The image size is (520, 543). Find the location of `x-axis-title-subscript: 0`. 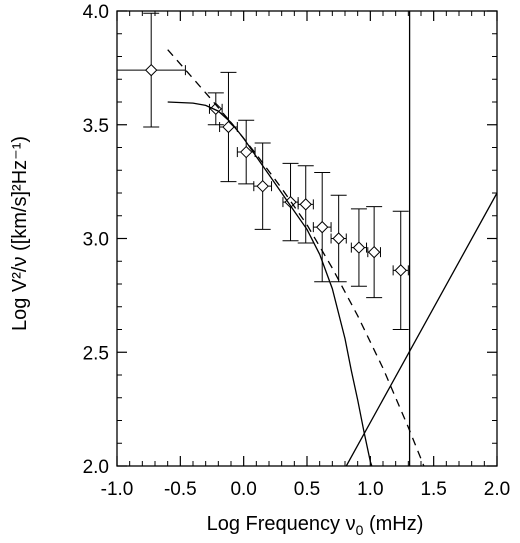

x-axis-title-subscript: 0 is located at coordinates (360, 530).